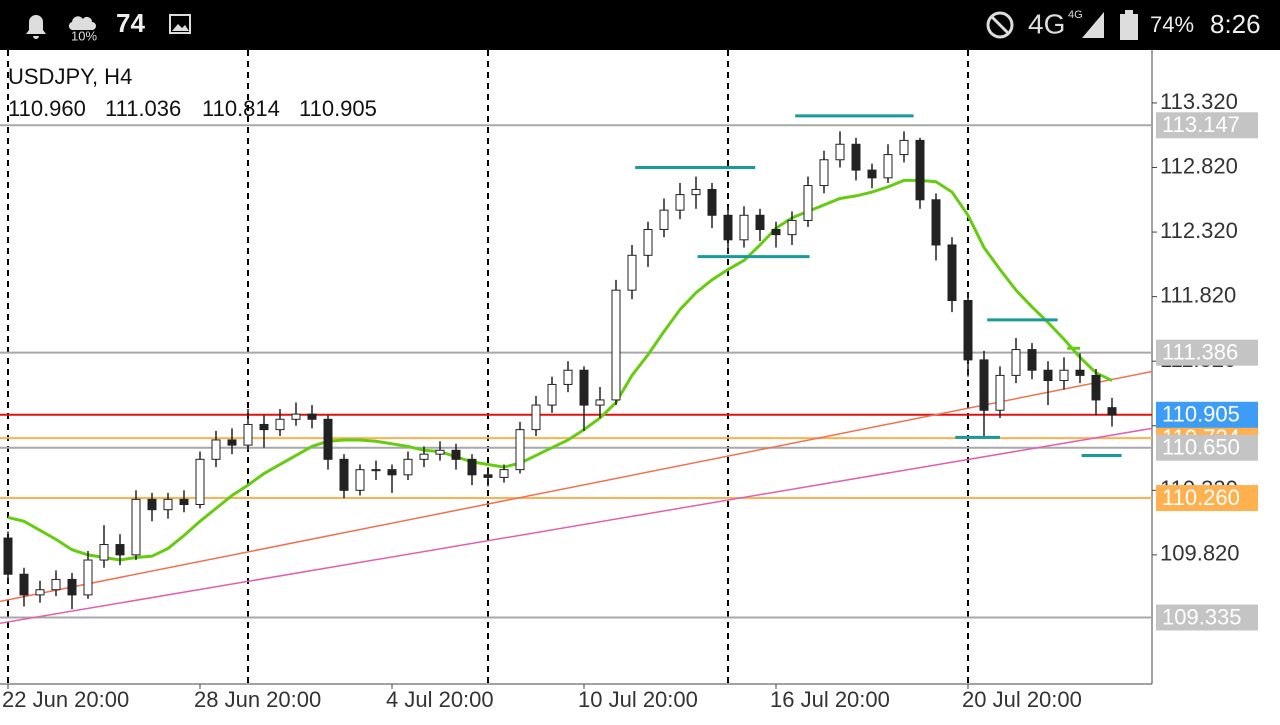 This screenshot has height=725, width=1280. I want to click on network-type-small: 4G, so click(1075, 15).